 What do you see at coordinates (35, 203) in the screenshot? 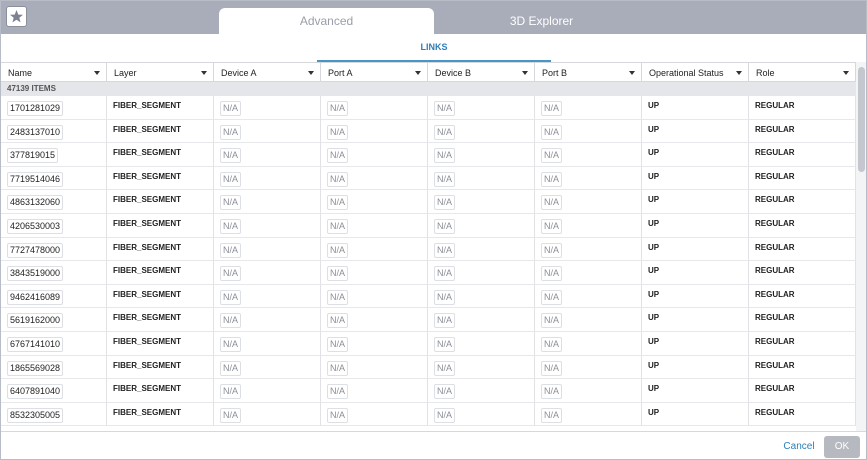
I see `link-name: 4863132060` at bounding box center [35, 203].